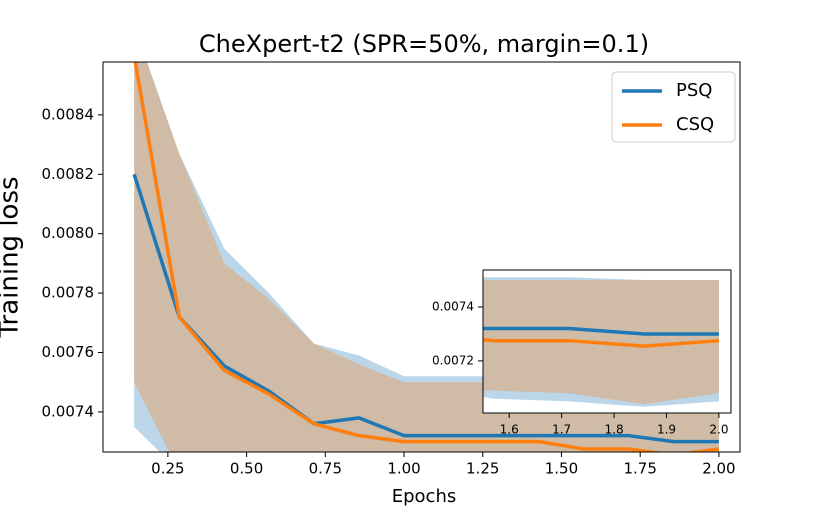 The image size is (830, 519). What do you see at coordinates (482, 469) in the screenshot?
I see `x-tick-label: 1.25` at bounding box center [482, 469].